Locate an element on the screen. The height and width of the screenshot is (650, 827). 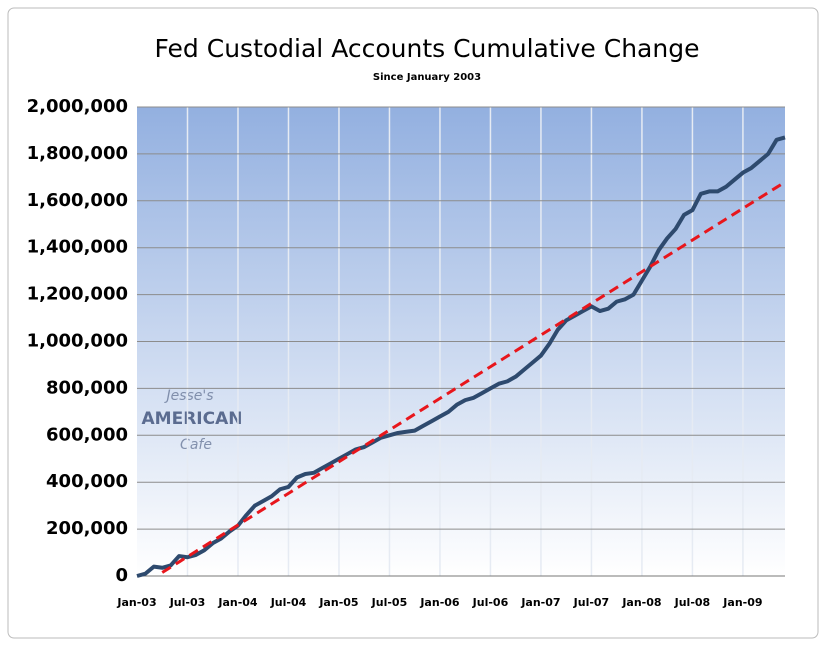
watermark-text: Cafe is located at coordinates (196, 445).